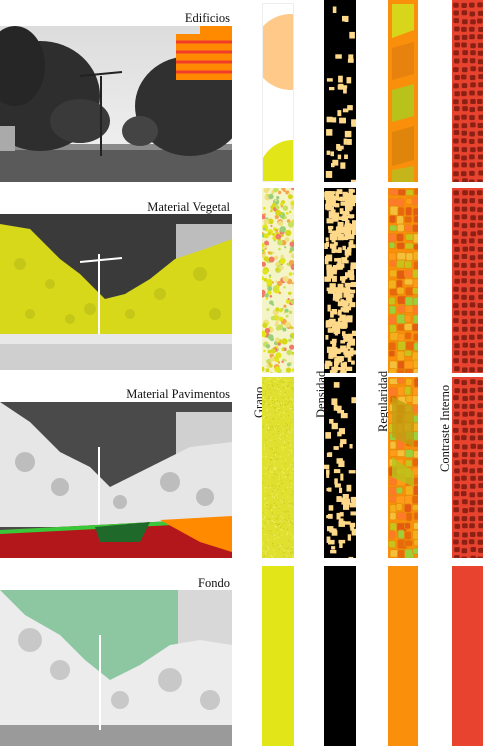 This screenshot has width=483, height=747. Describe the element at coordinates (467, 280) in the screenshot. I see `contraste-strip-vegetal` at that location.